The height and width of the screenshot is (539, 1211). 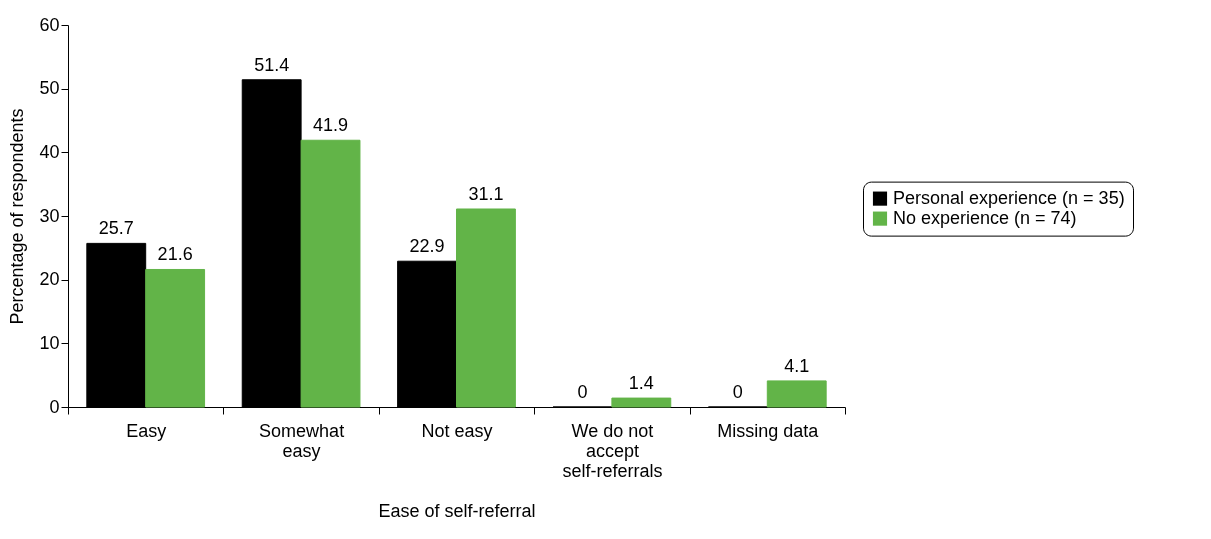 I want to click on data-label: 1.4, so click(x=641, y=383).